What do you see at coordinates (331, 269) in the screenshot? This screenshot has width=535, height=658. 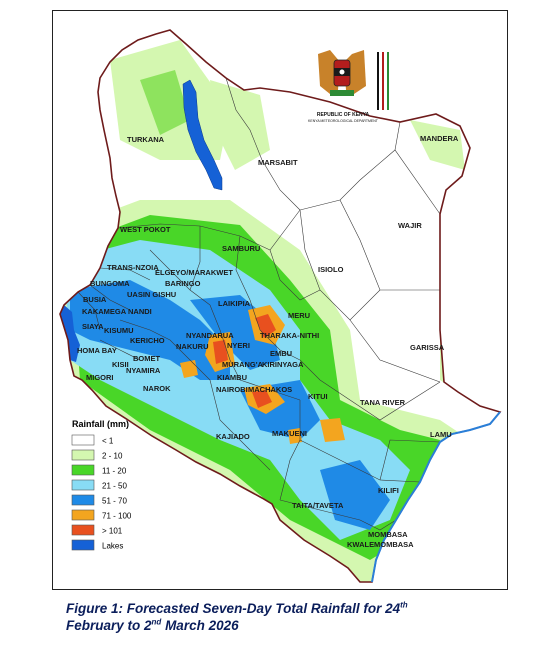 I see `label-isiolo: ISIOLO` at bounding box center [331, 269].